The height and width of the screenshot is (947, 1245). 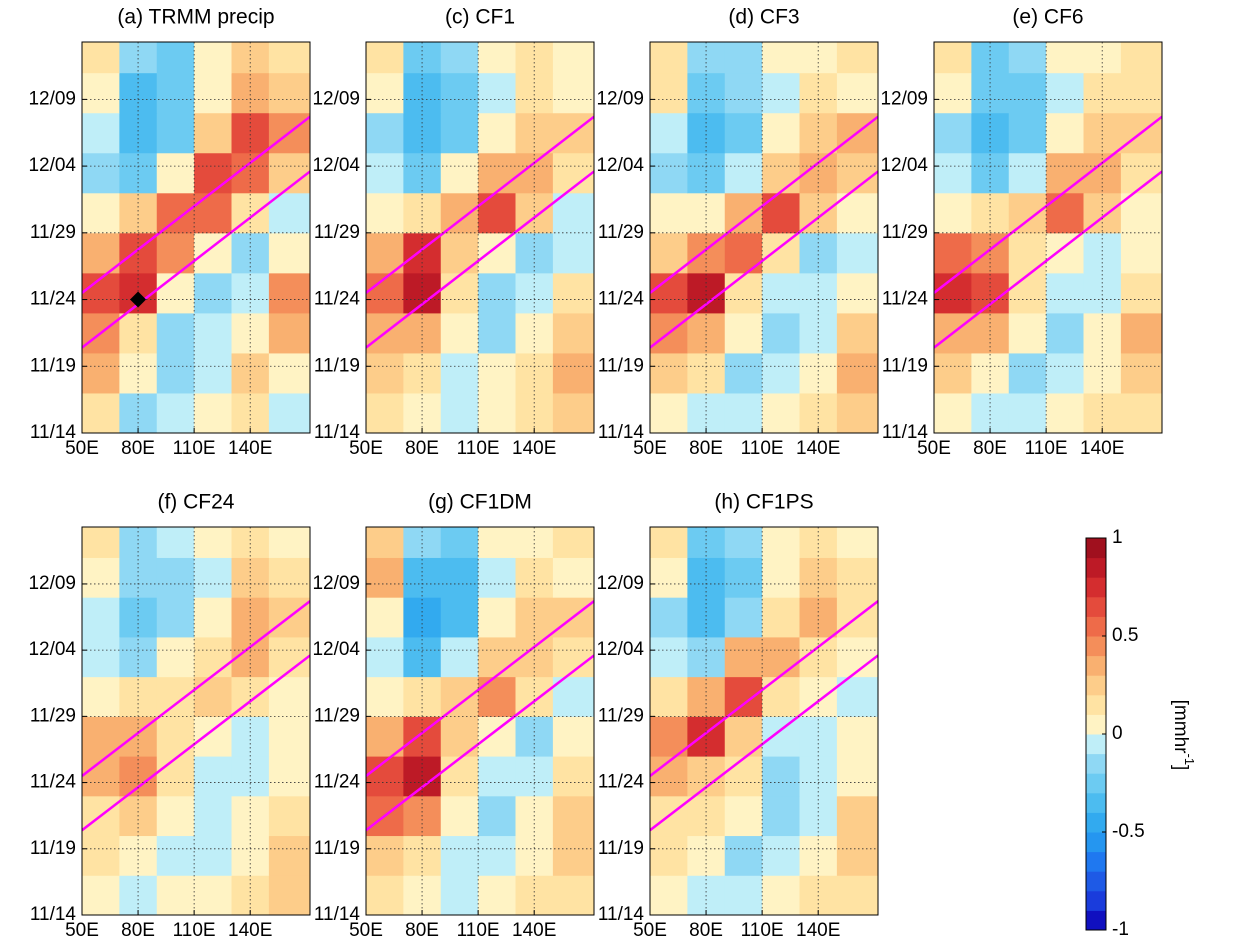 What do you see at coordinates (478, 930) in the screenshot?
I see `x-tick-label: 110E` at bounding box center [478, 930].